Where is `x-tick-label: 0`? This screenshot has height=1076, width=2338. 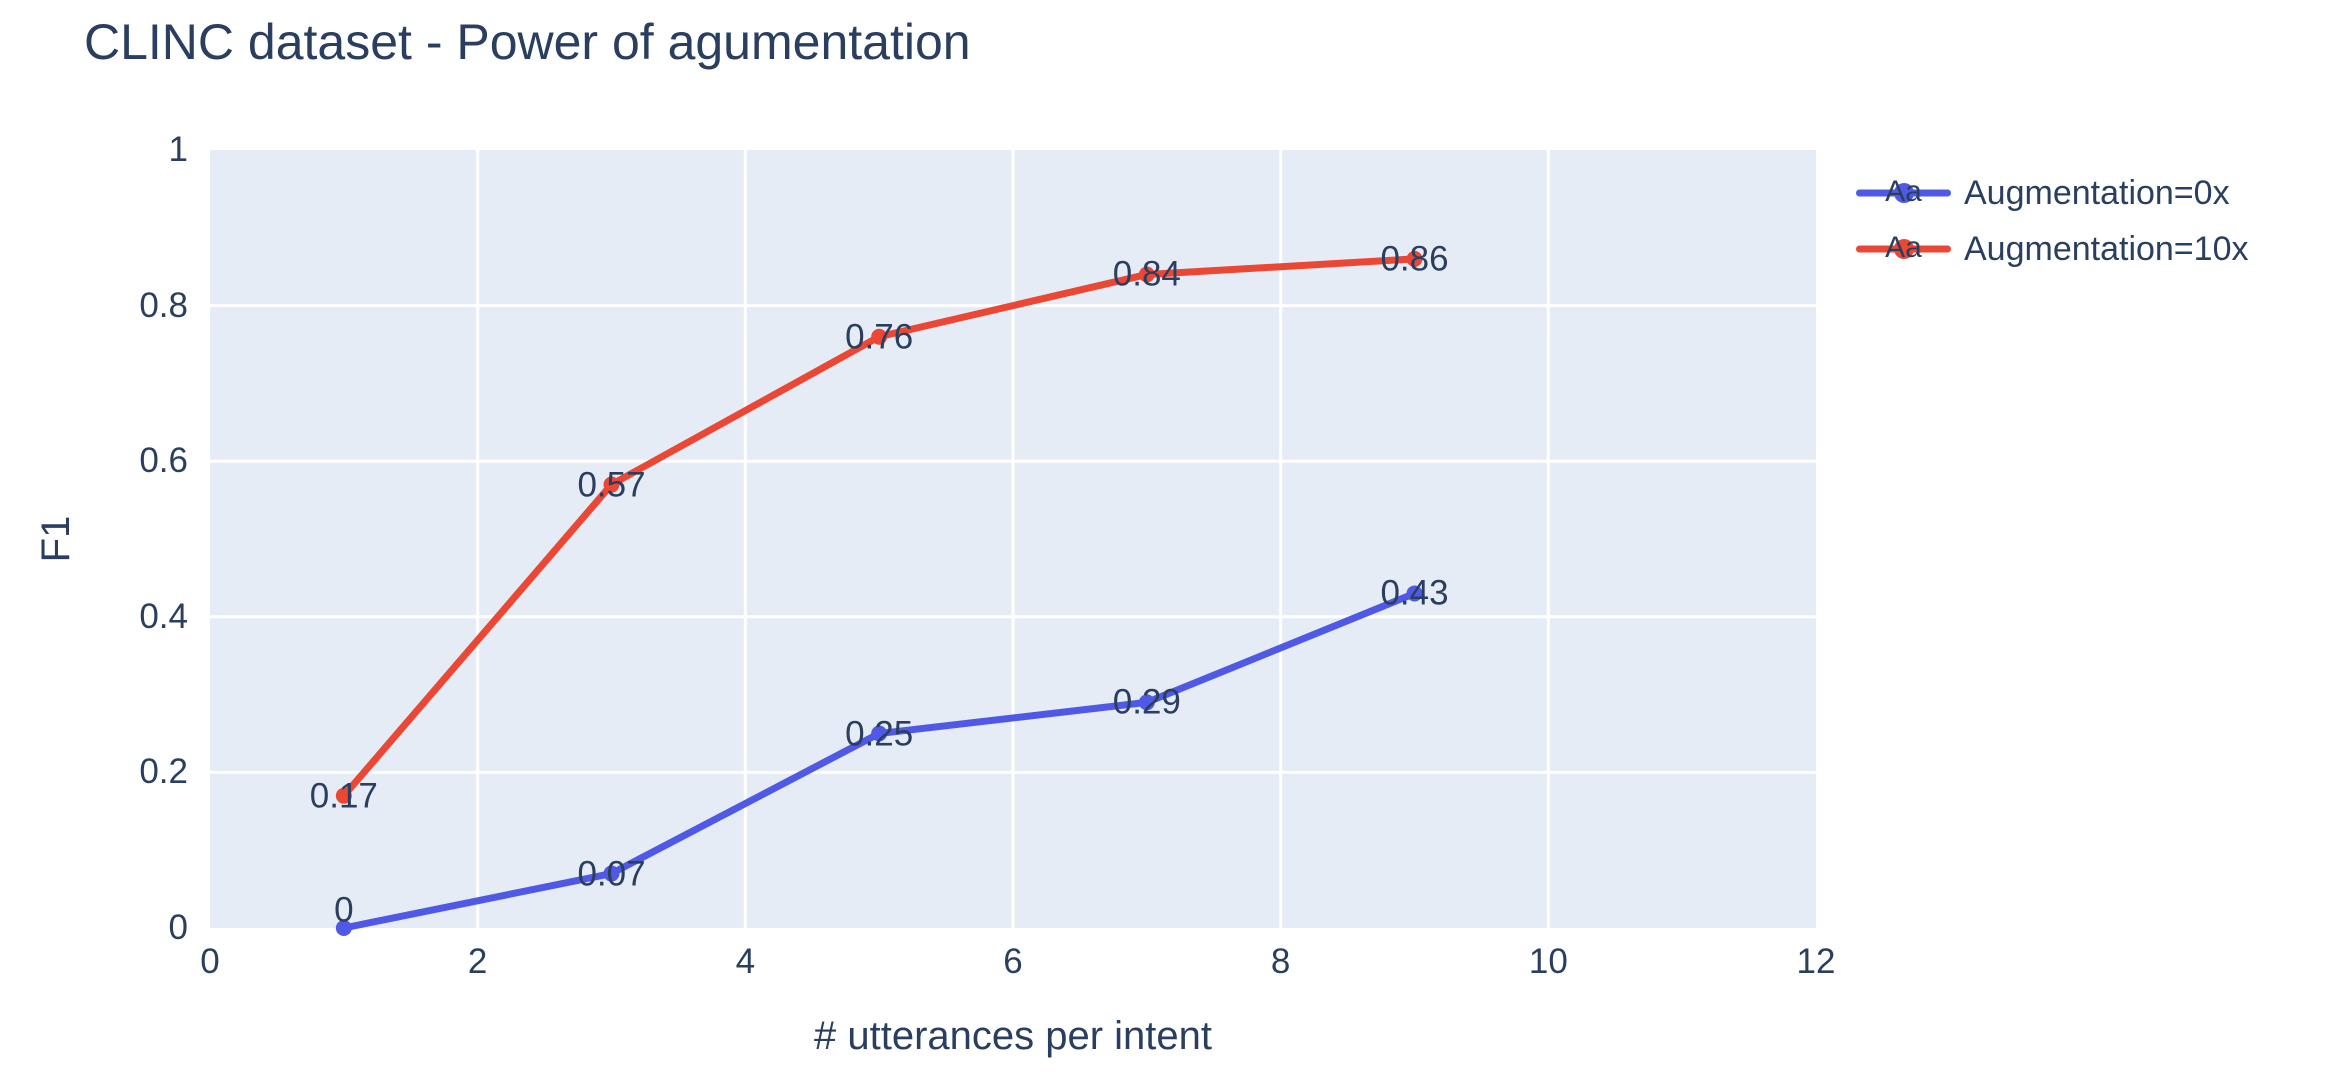
x-tick-label: 0 is located at coordinates (210, 961).